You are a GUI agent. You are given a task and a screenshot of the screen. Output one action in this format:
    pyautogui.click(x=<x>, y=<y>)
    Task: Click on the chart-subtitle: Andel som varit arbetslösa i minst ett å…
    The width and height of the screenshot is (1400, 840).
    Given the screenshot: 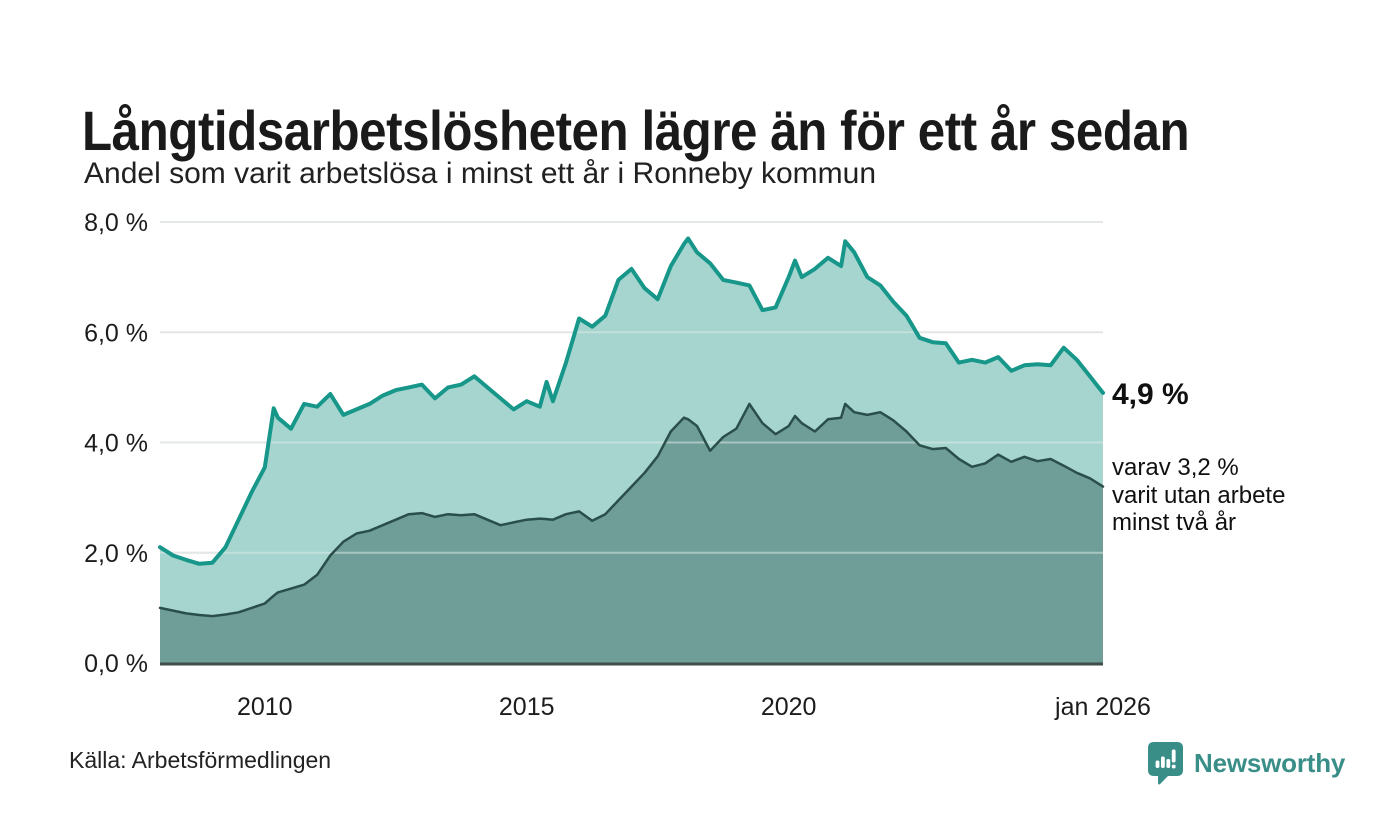 What is the action you would take?
    pyautogui.click(x=480, y=173)
    